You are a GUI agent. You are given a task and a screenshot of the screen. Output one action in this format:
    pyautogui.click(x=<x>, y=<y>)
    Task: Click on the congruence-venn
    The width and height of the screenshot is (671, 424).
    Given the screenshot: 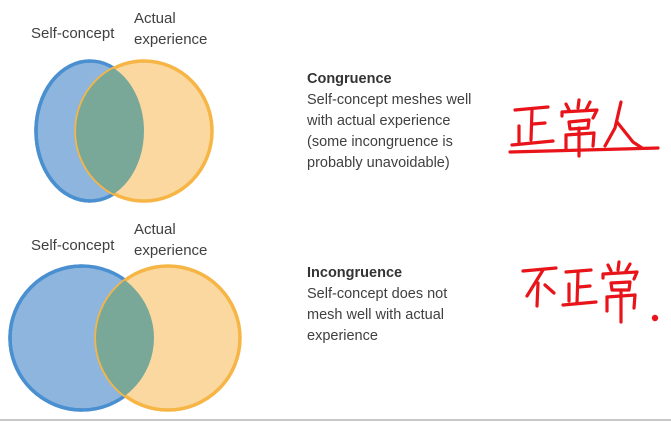 What is the action you would take?
    pyautogui.click(x=124, y=131)
    